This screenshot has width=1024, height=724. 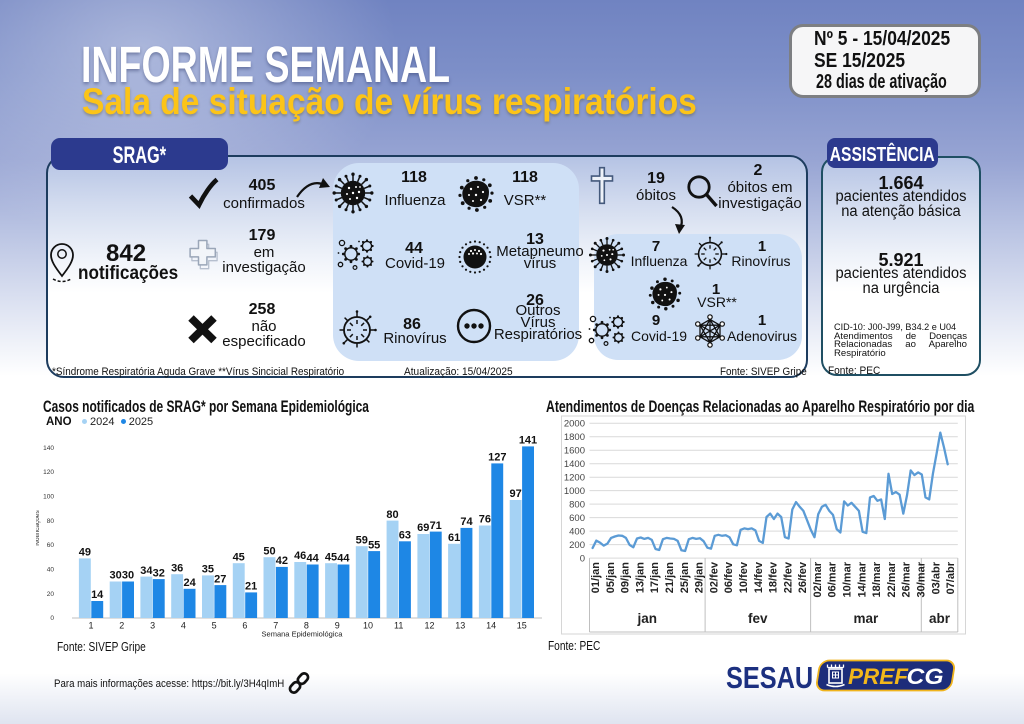 I want to click on svg-text: 12, so click(x=429, y=626).